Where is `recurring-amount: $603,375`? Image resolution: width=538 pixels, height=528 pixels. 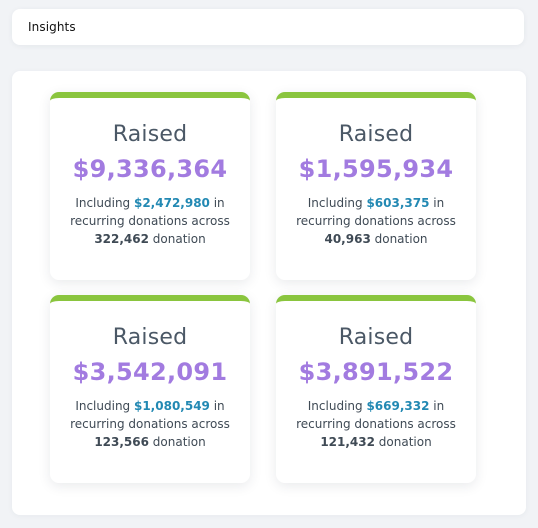
recurring-amount: $603,375 is located at coordinates (398, 203).